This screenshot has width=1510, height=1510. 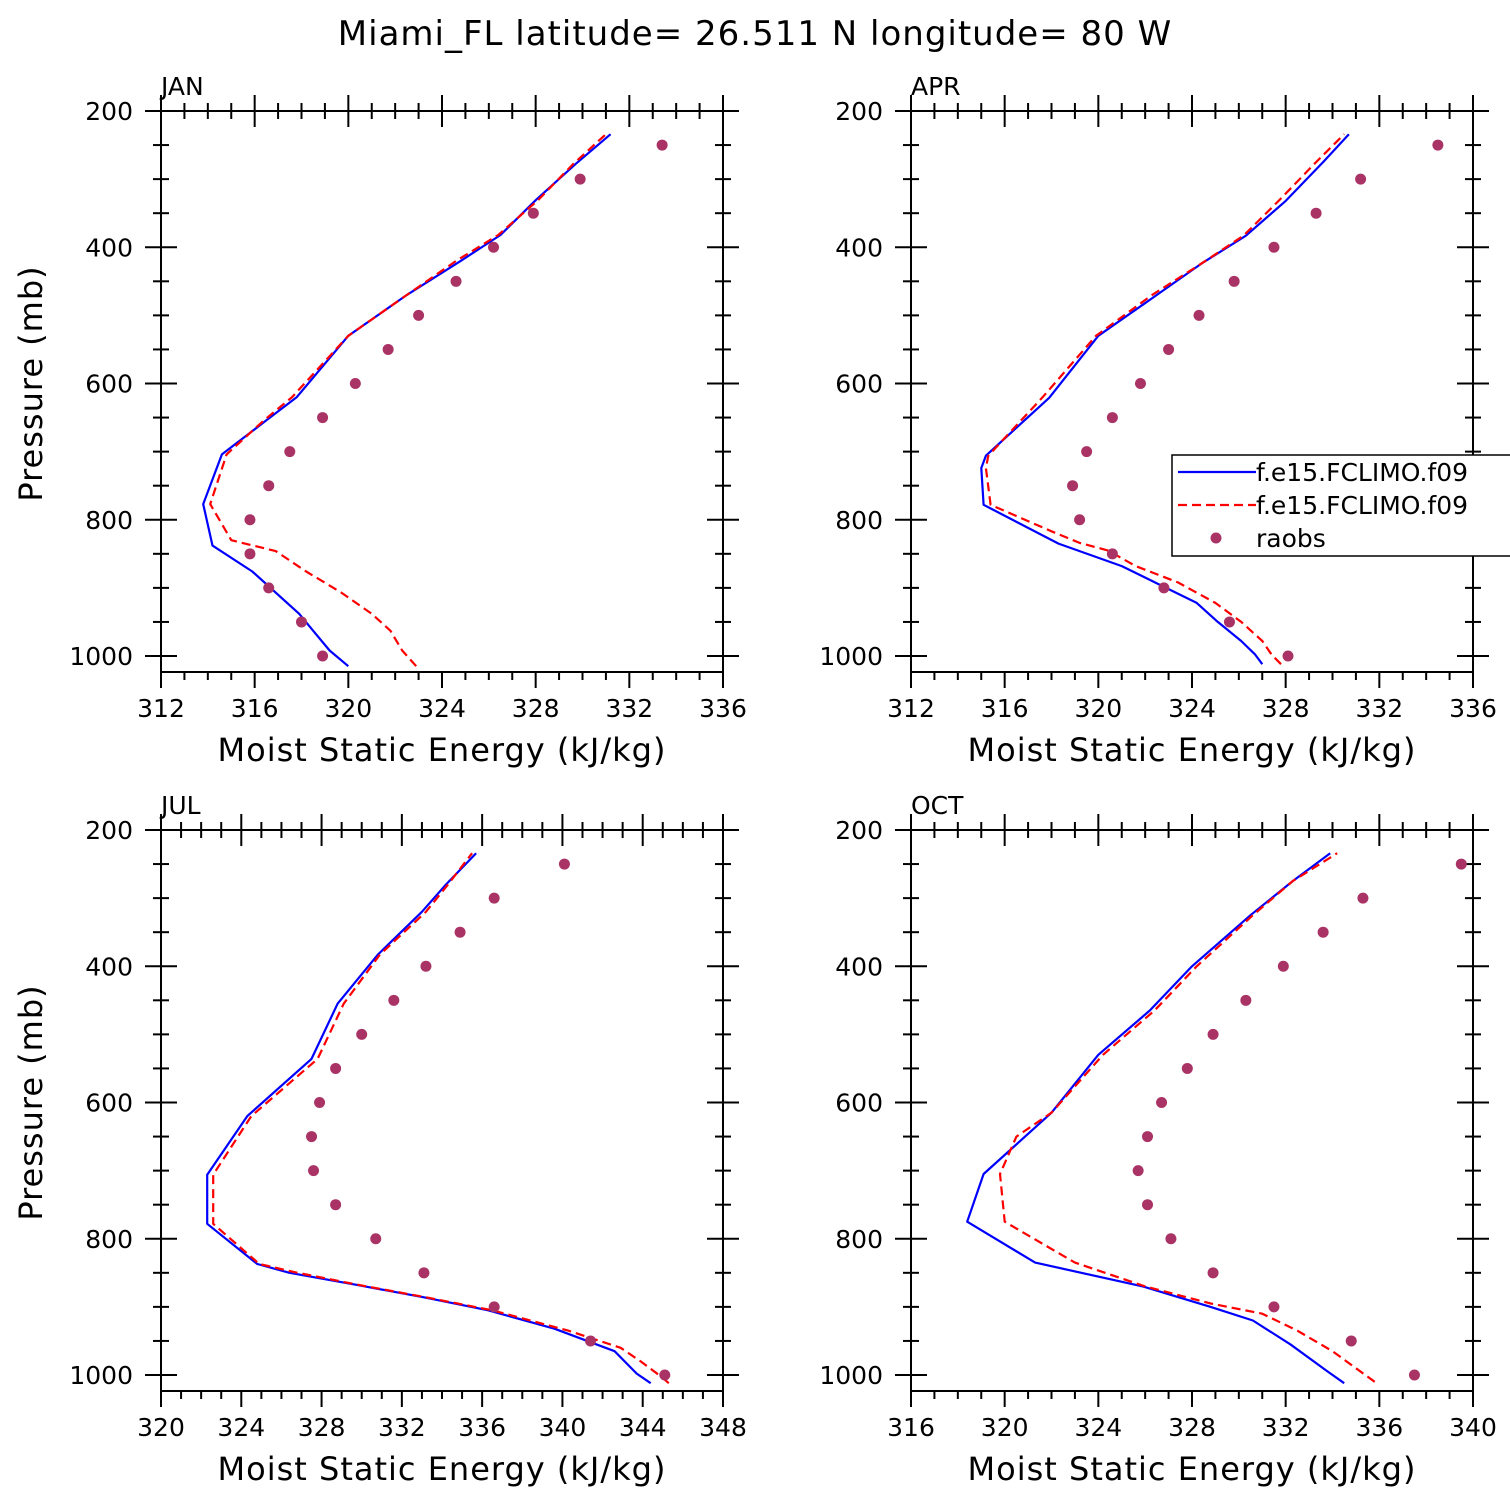 What do you see at coordinates (936, 86) in the screenshot?
I see `panel-title: APR` at bounding box center [936, 86].